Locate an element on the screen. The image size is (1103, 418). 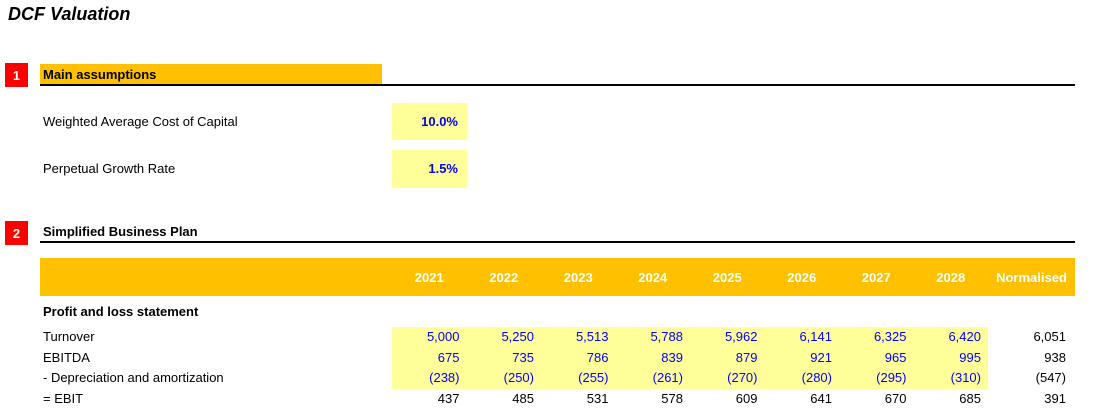
input-value-cell: 5,962 is located at coordinates (727, 337).